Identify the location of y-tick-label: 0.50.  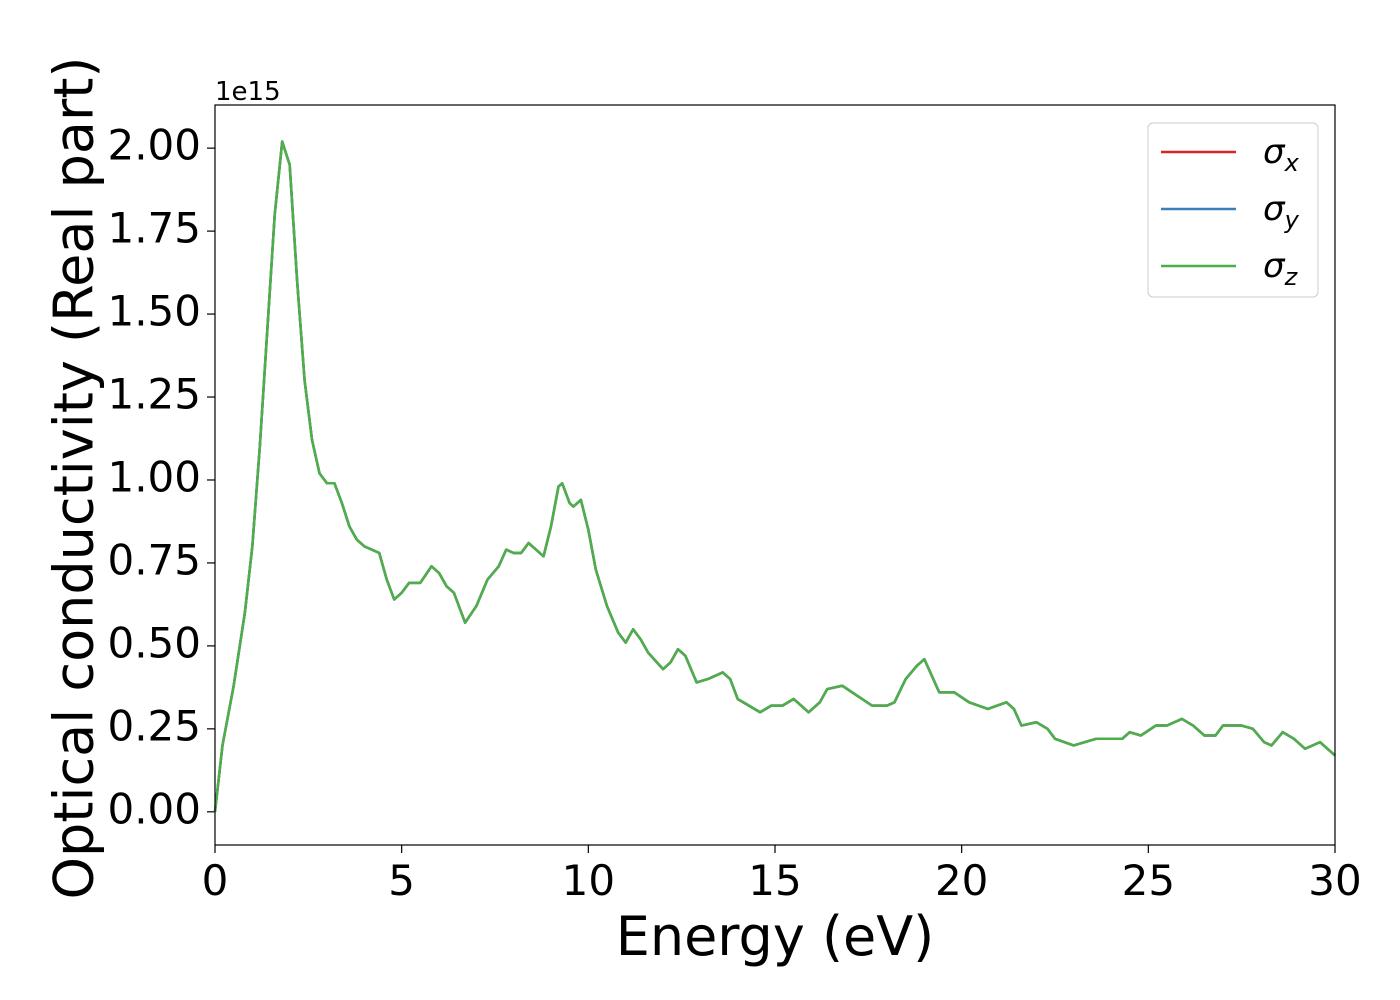
(154, 642).